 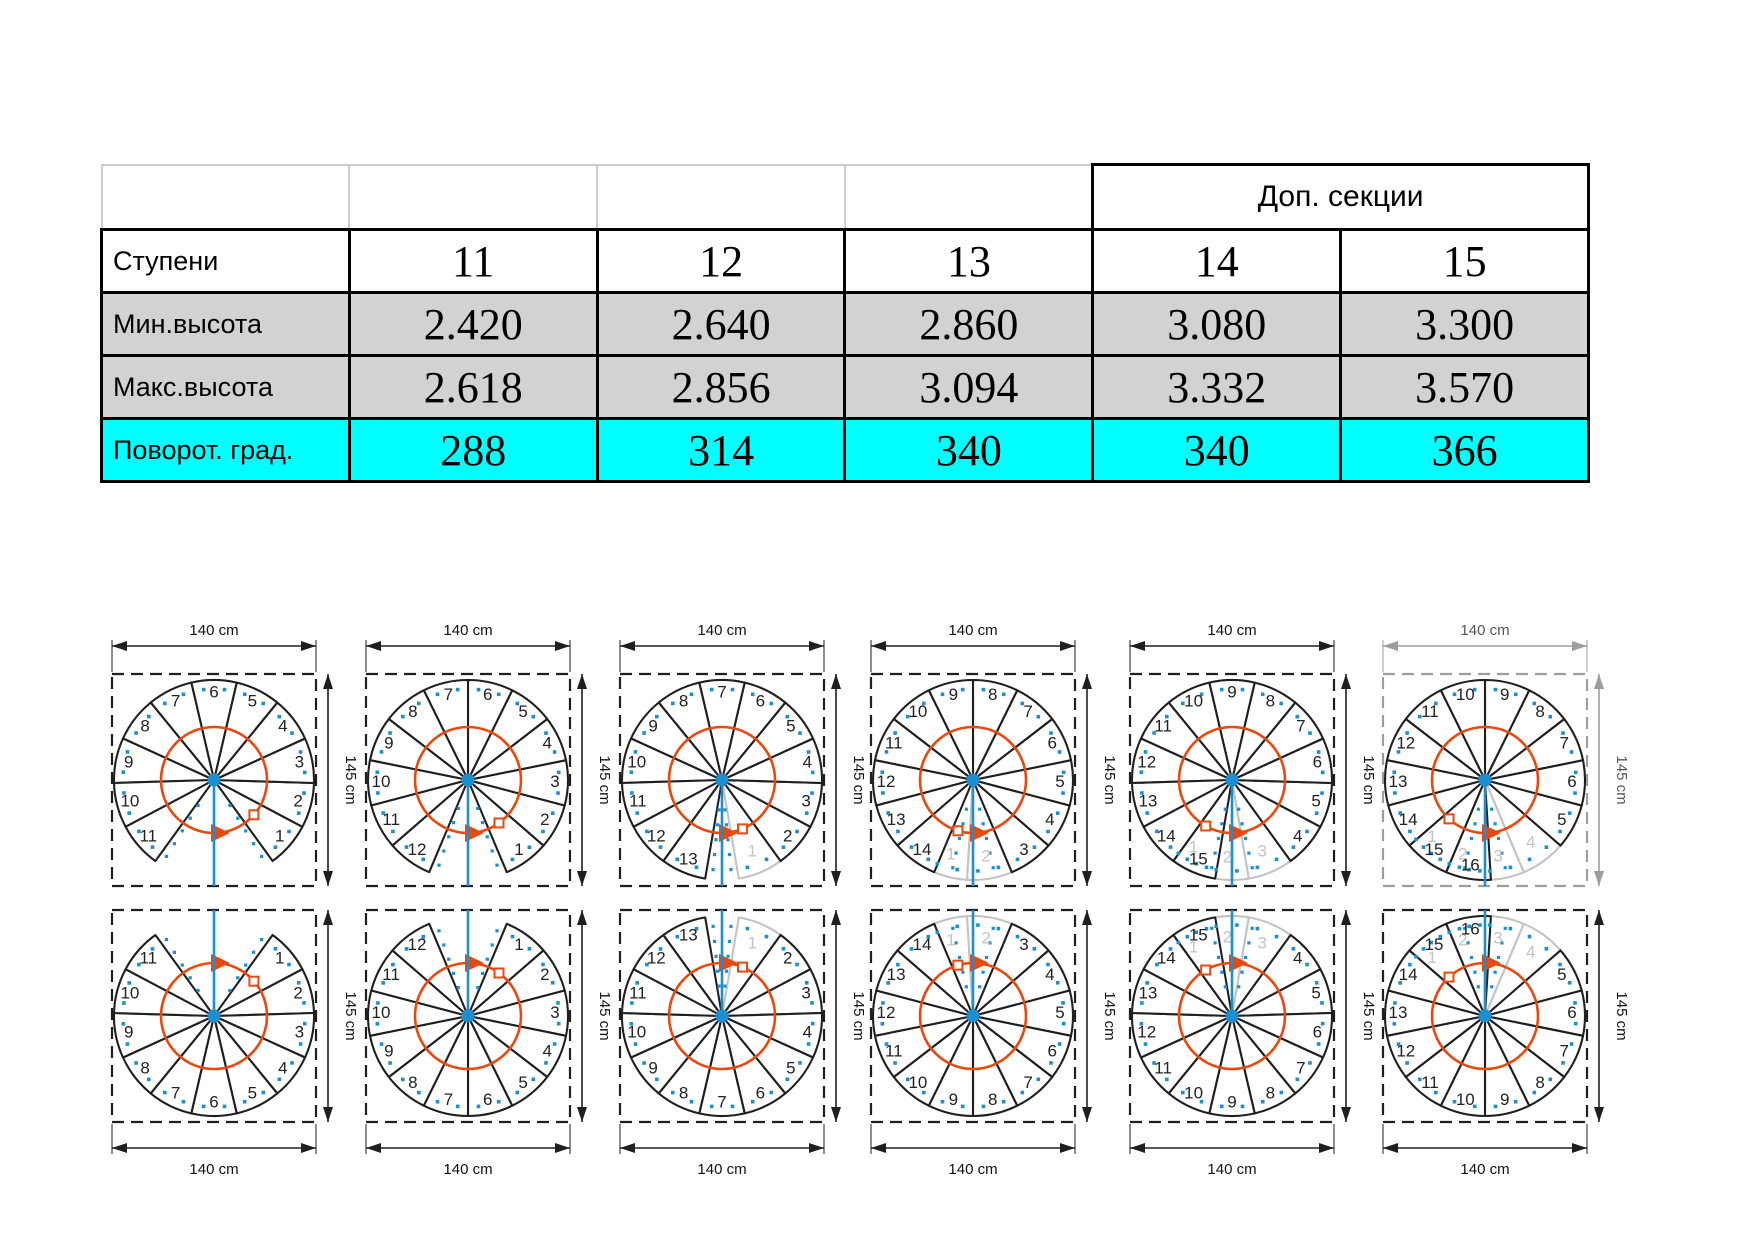 What do you see at coordinates (1464, 261) in the screenshot?
I see `table-value-cell: 15` at bounding box center [1464, 261].